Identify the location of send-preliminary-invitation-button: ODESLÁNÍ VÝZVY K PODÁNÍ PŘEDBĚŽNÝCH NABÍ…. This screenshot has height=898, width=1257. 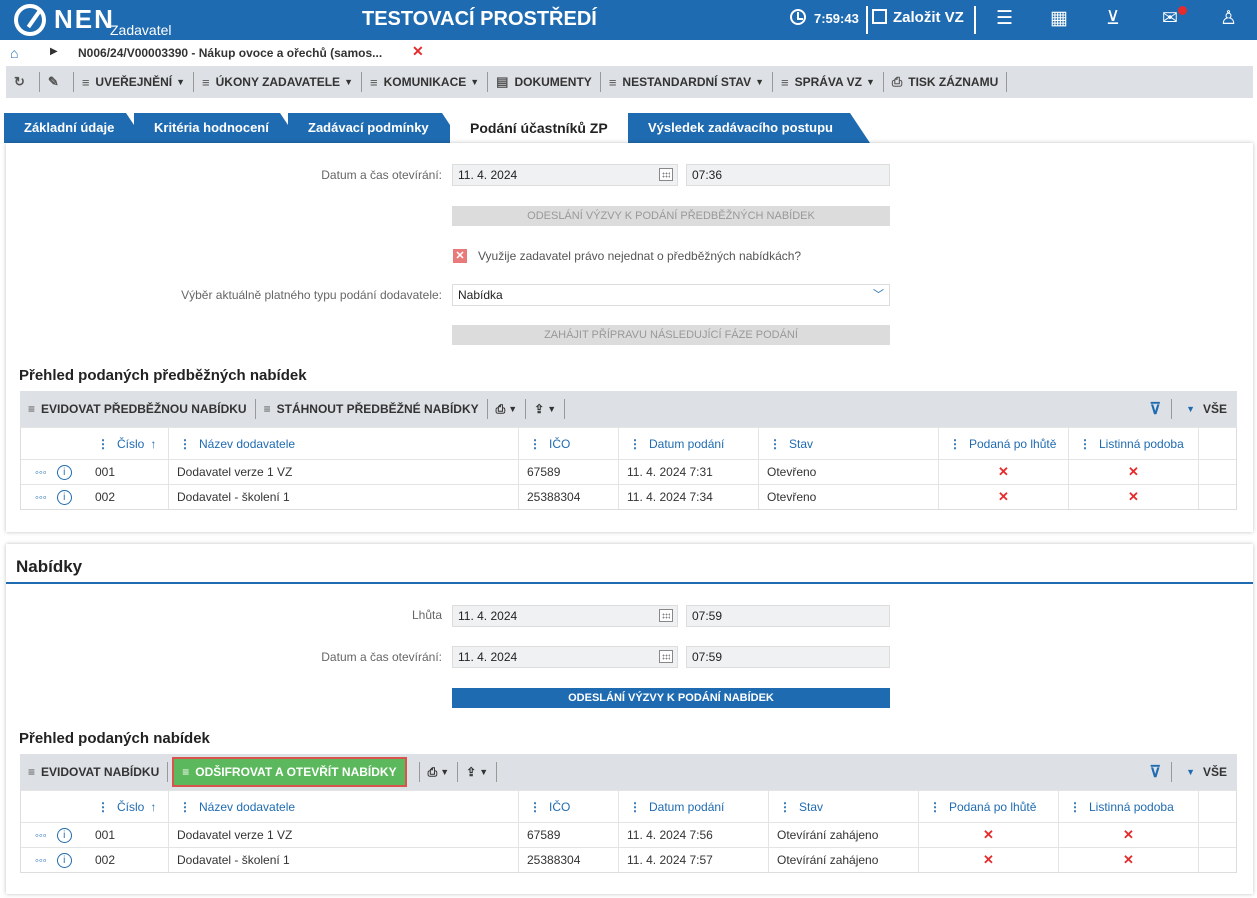
(671, 216).